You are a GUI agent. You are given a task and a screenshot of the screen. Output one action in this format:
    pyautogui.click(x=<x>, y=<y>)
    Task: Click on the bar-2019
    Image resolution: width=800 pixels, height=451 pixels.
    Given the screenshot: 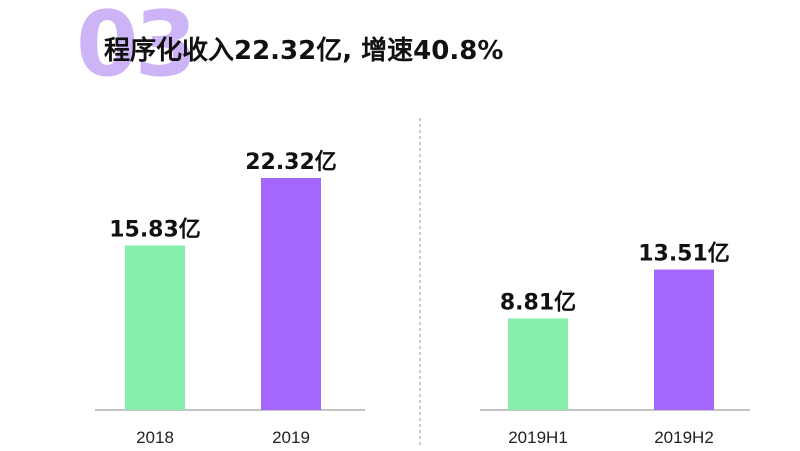 What is the action you would take?
    pyautogui.click(x=291, y=294)
    